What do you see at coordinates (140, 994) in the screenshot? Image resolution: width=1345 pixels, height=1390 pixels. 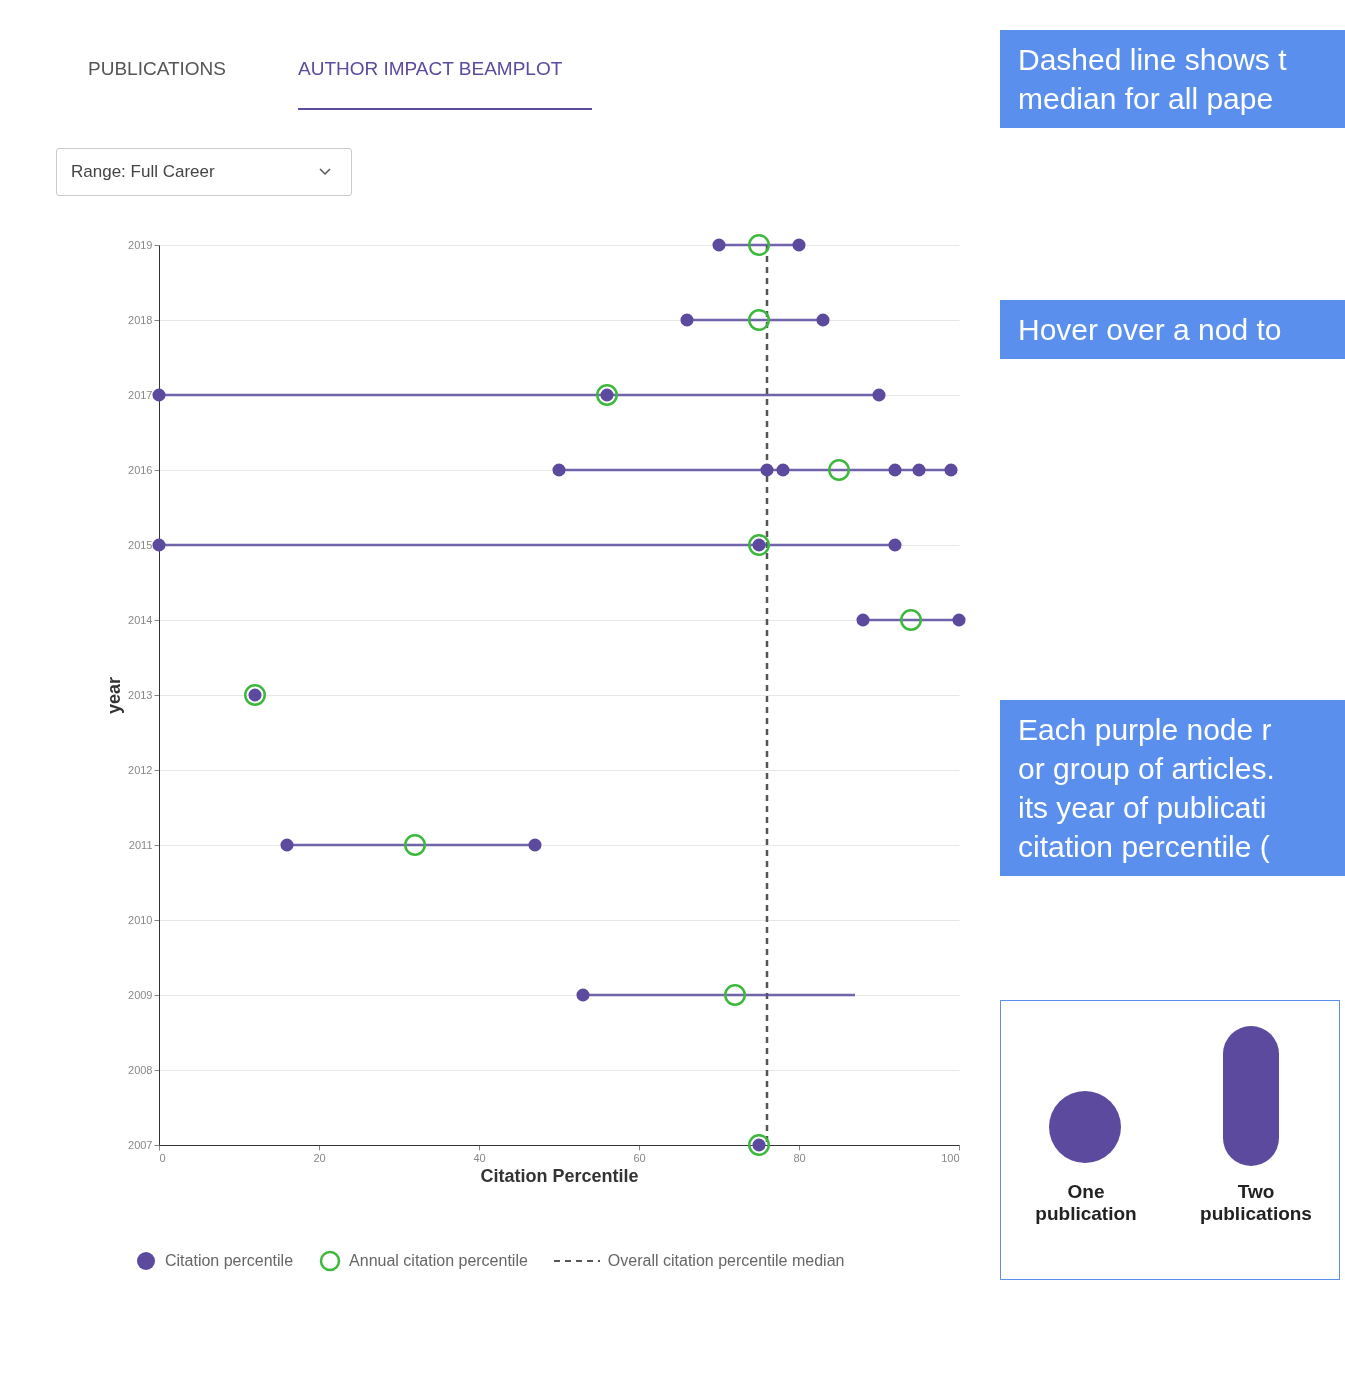 I see `y-tick-label: 2009` at bounding box center [140, 994].